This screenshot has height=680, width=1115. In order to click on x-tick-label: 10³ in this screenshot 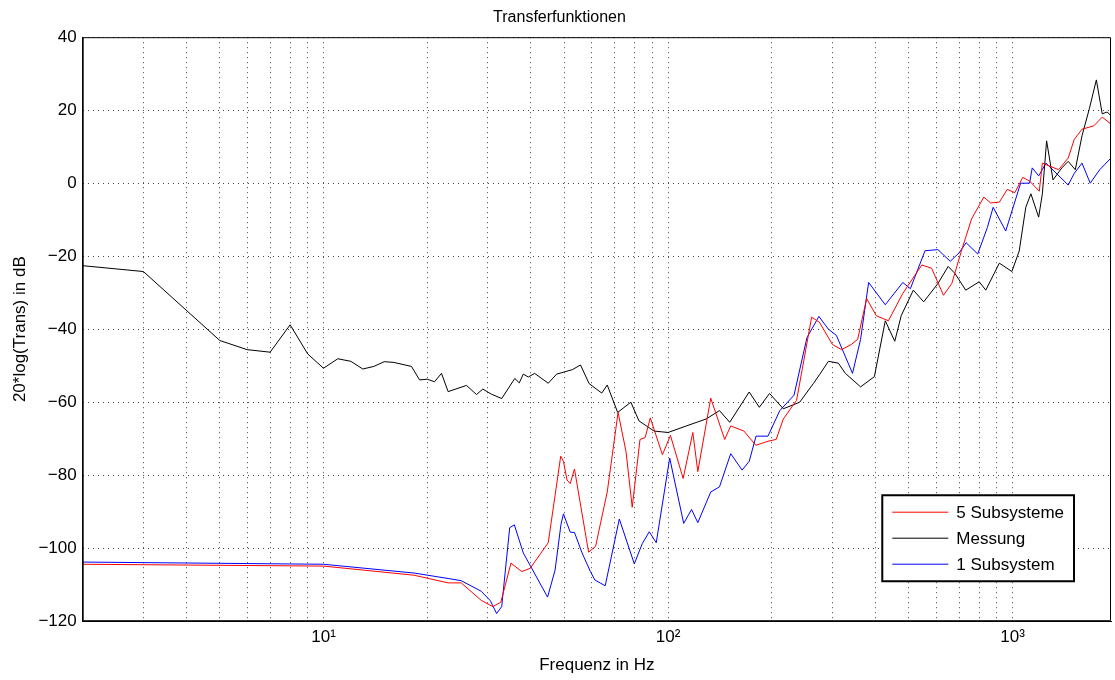, I will do `click(1013, 637)`.